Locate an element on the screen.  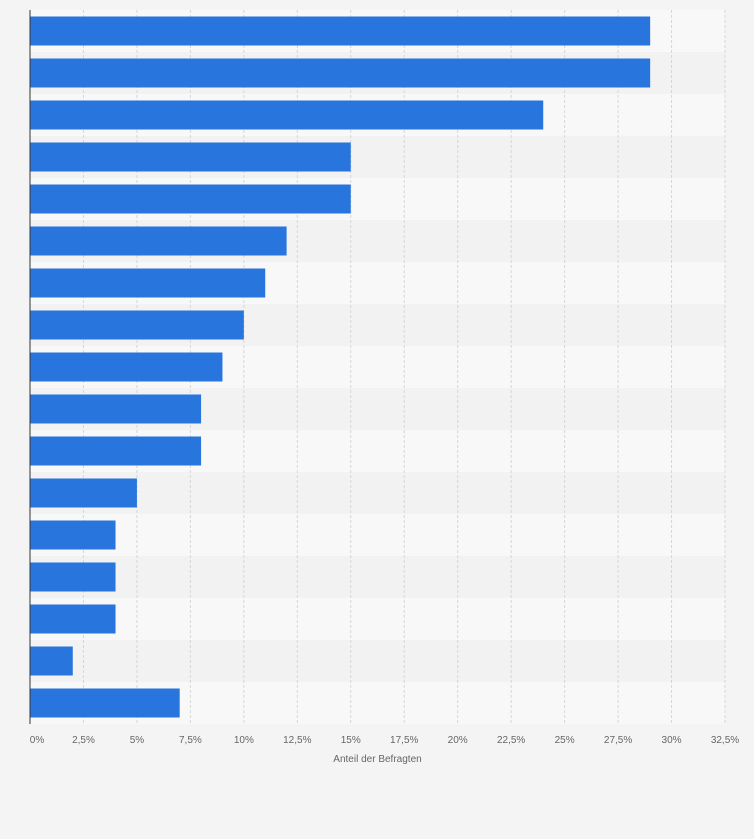
x-tick-label: 12,5% is located at coordinates (297, 740).